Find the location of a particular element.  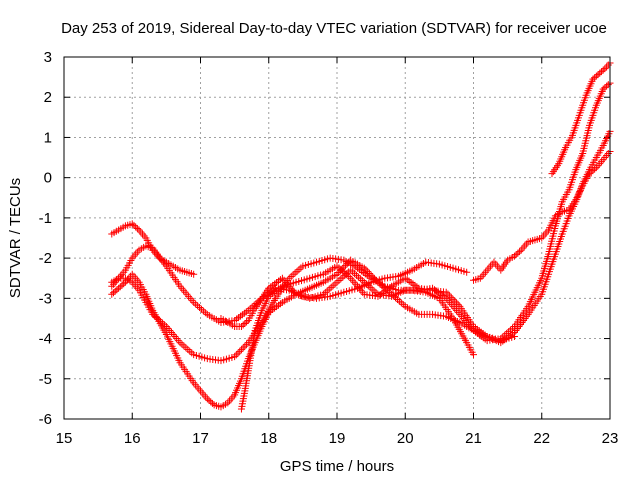

x-tick-label: 17 is located at coordinates (200, 438).